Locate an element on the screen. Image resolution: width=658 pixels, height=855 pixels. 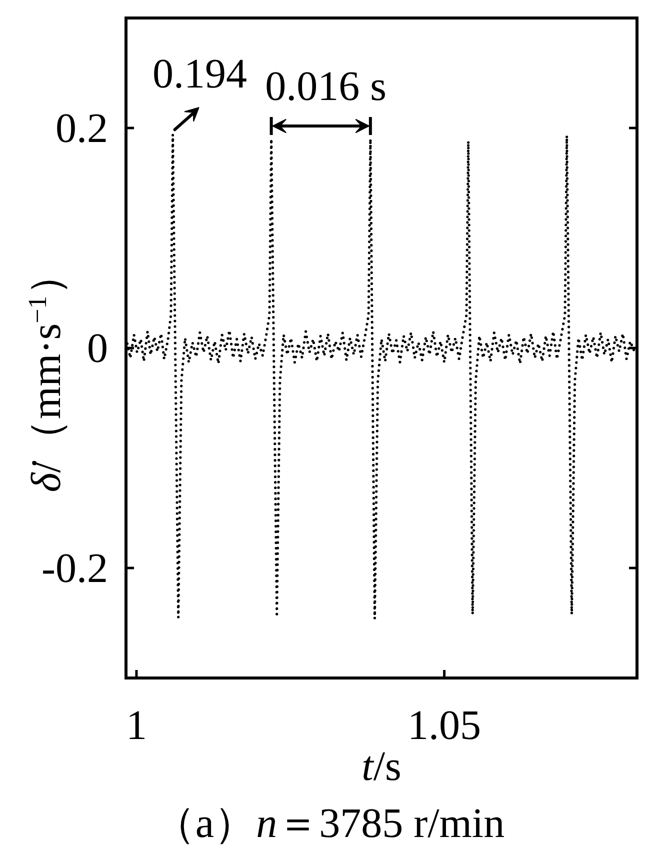
text: （a）n＝3785 r/min is located at coordinates (329, 824).